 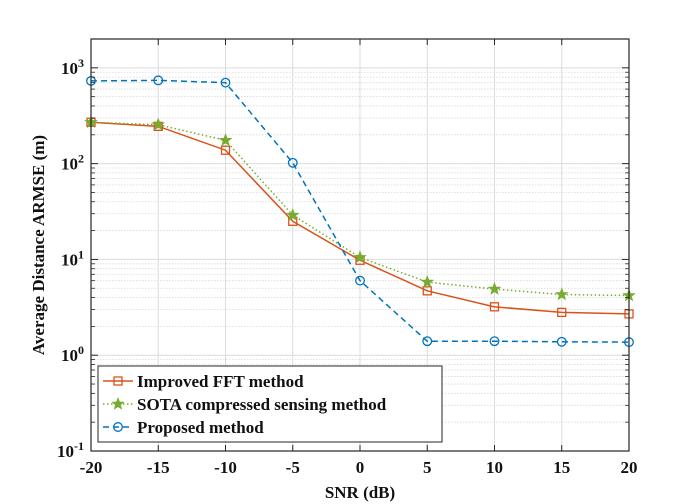 I want to click on x-axis-tick-labels: -20 -15 -10 -5 0 5 10 15 20, so click(x=359, y=467).